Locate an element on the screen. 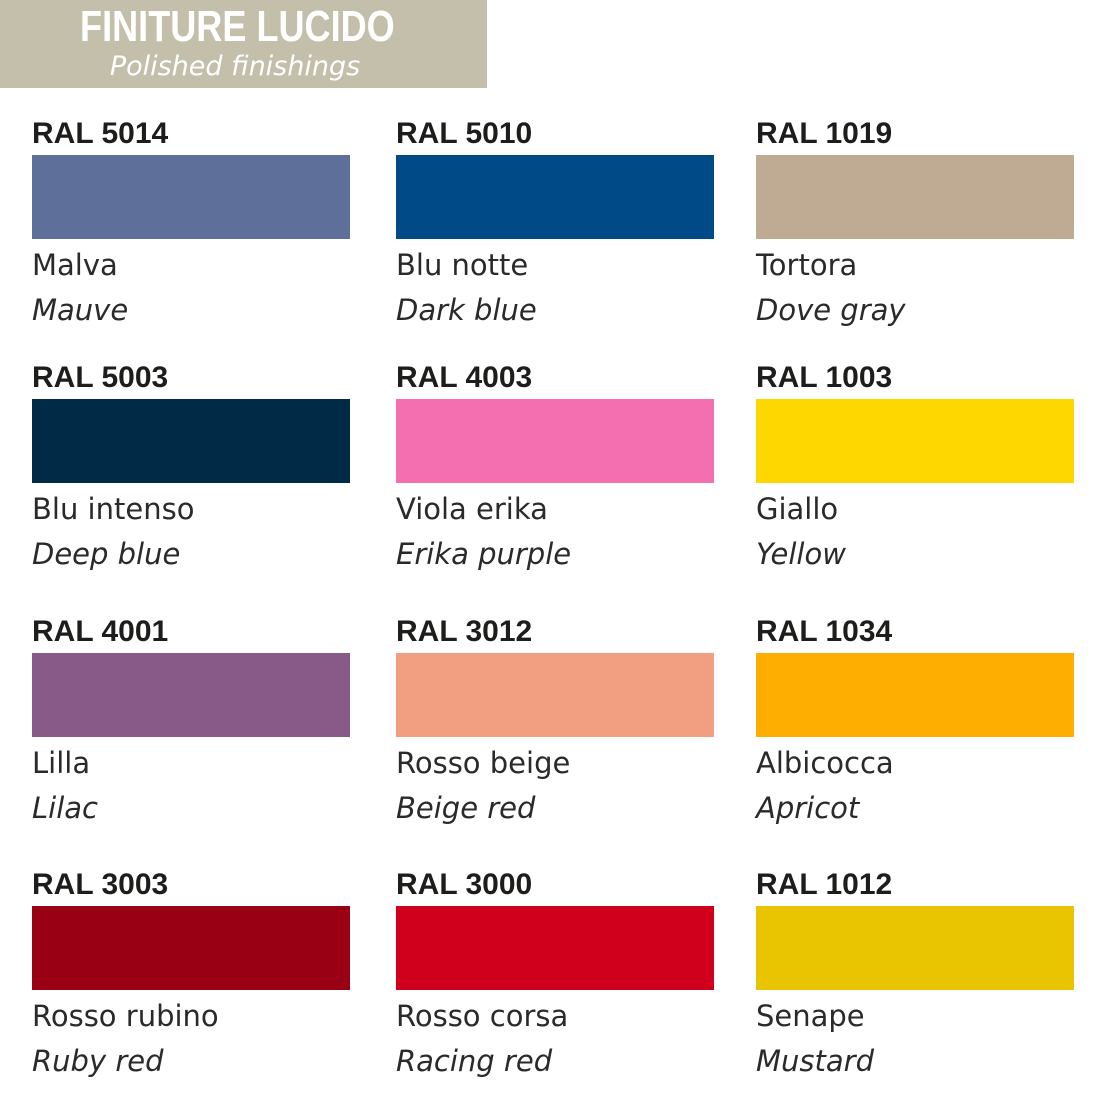  color-name-italian: Malva is located at coordinates (75, 265).